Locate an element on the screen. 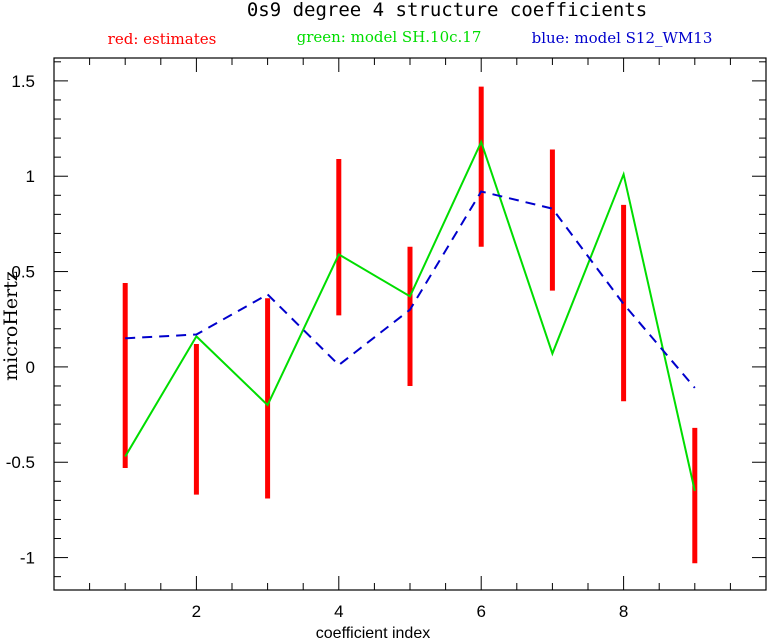 This screenshot has height=641, width=768. y-axis-label: microHertz is located at coordinates (11, 326).